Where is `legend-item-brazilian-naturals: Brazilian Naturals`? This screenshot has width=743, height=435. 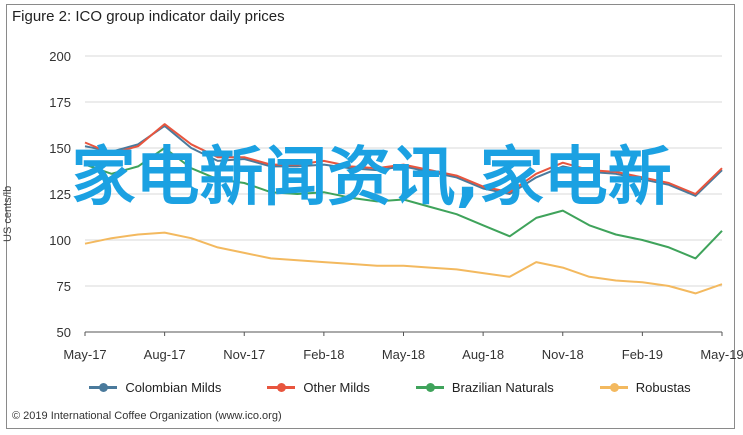 legend-item-brazilian-naturals: Brazilian Naturals is located at coordinates (484, 387).